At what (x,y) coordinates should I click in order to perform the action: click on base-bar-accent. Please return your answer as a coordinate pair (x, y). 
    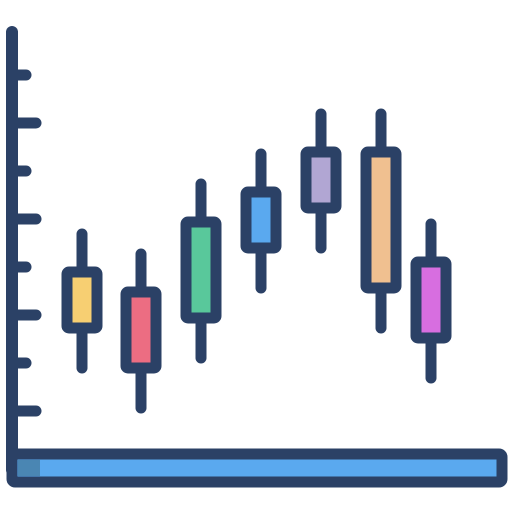
    Looking at the image, I should click on (29, 468).